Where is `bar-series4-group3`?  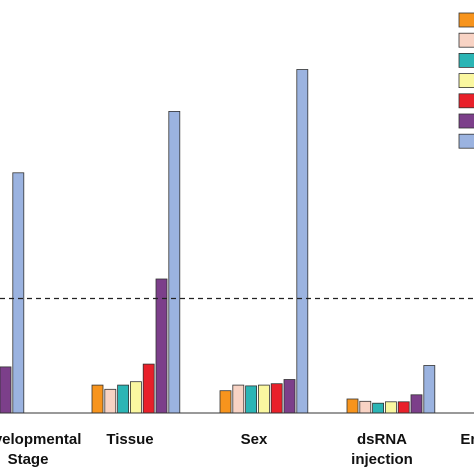
bar-series4-group3 is located at coordinates (263, 399).